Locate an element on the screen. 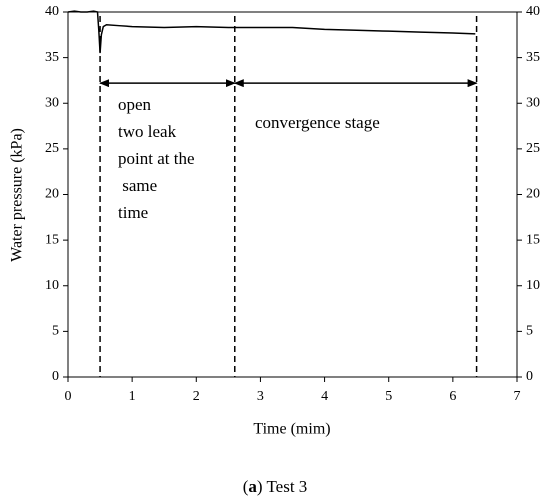 This screenshot has height=503, width=550. x-tick-label: 1 is located at coordinates (132, 396).